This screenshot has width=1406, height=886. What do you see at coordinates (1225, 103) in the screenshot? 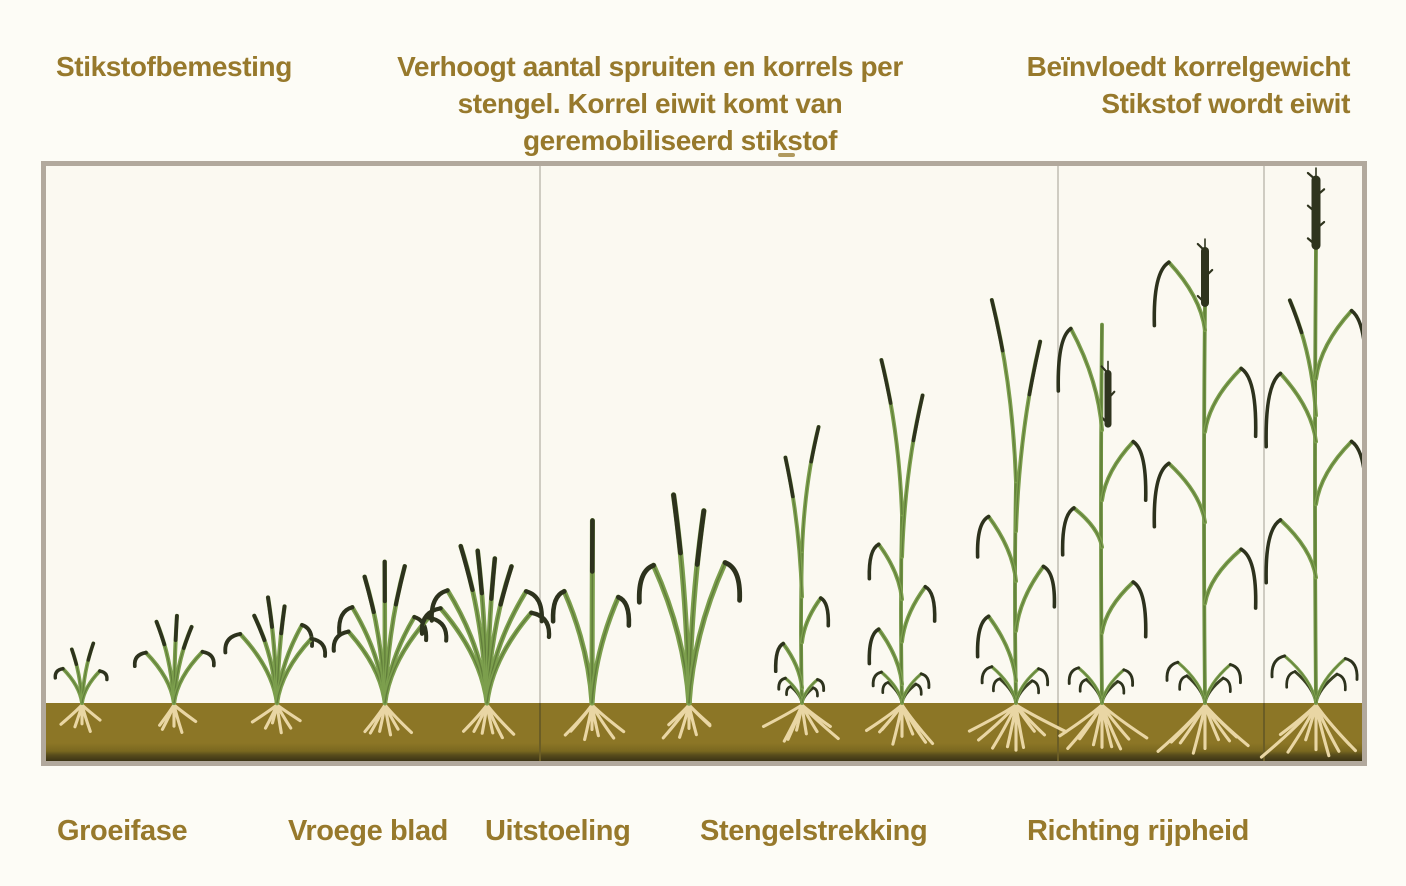
I see `annotation-right-line-2: Stikstof wordt eiwit` at bounding box center [1225, 103].